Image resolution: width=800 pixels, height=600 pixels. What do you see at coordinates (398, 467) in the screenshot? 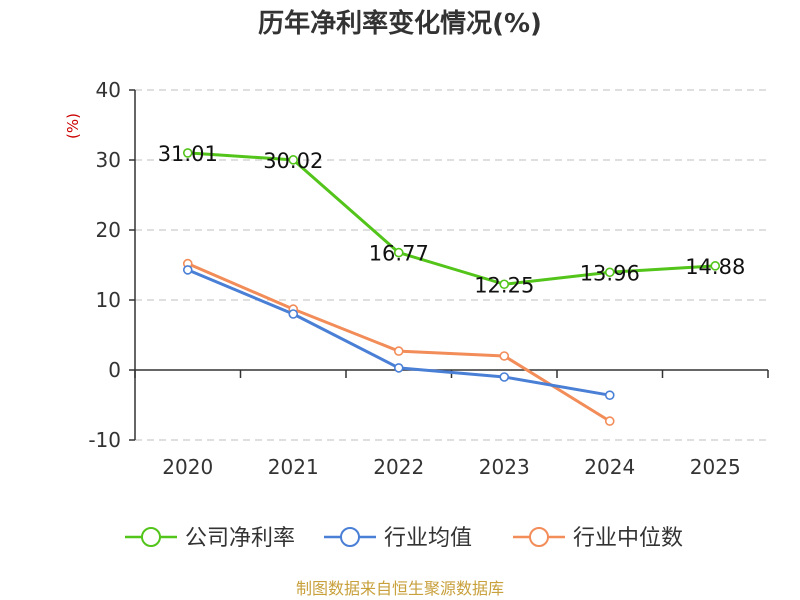
I see `x-tick-label: 2022` at bounding box center [398, 467].